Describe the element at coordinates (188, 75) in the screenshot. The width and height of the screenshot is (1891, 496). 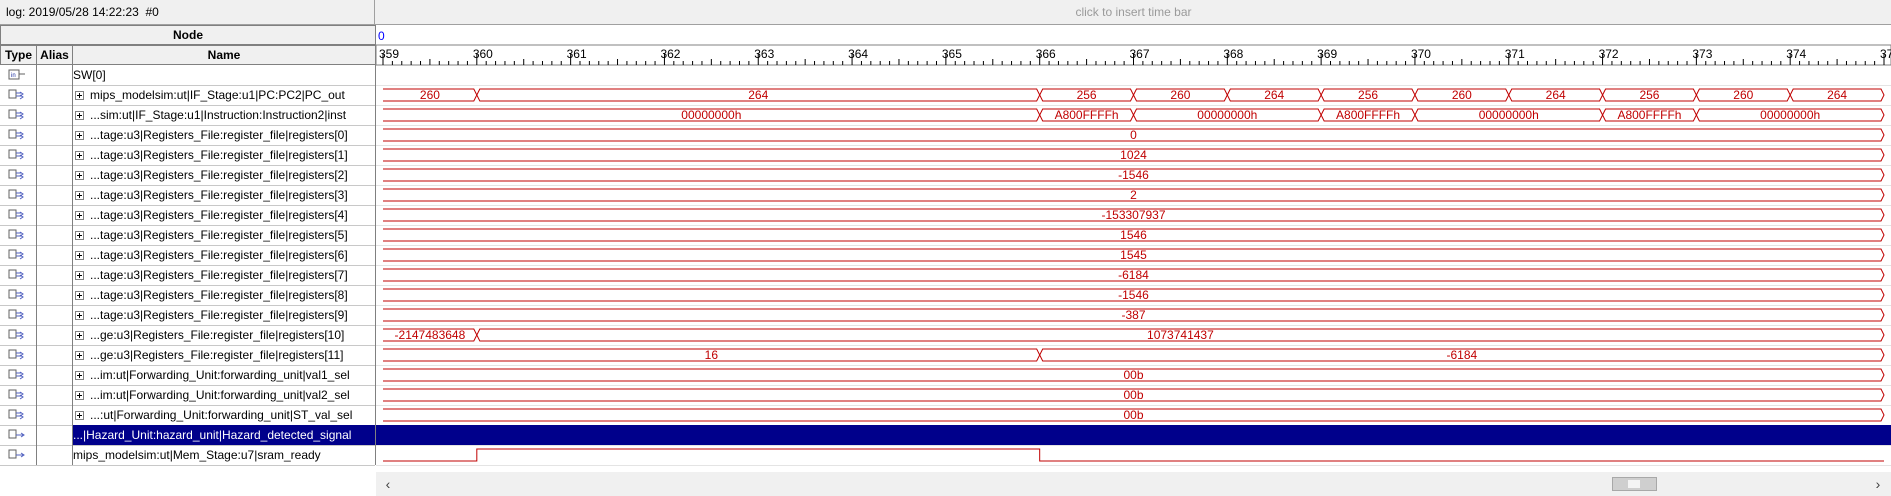
I see `signal-row: in SW[0]` at that location.